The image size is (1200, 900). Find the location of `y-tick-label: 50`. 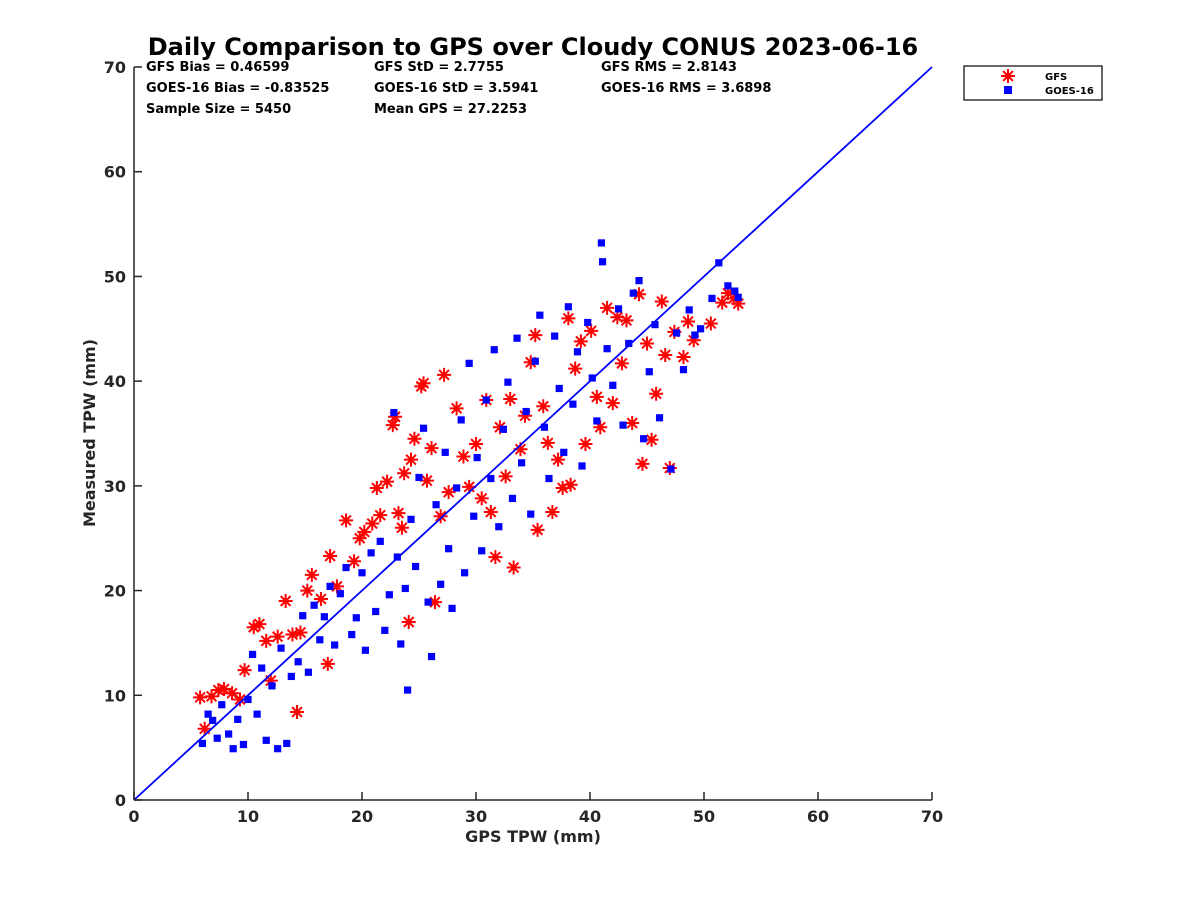

y-tick-label: 50 is located at coordinates (115, 276).